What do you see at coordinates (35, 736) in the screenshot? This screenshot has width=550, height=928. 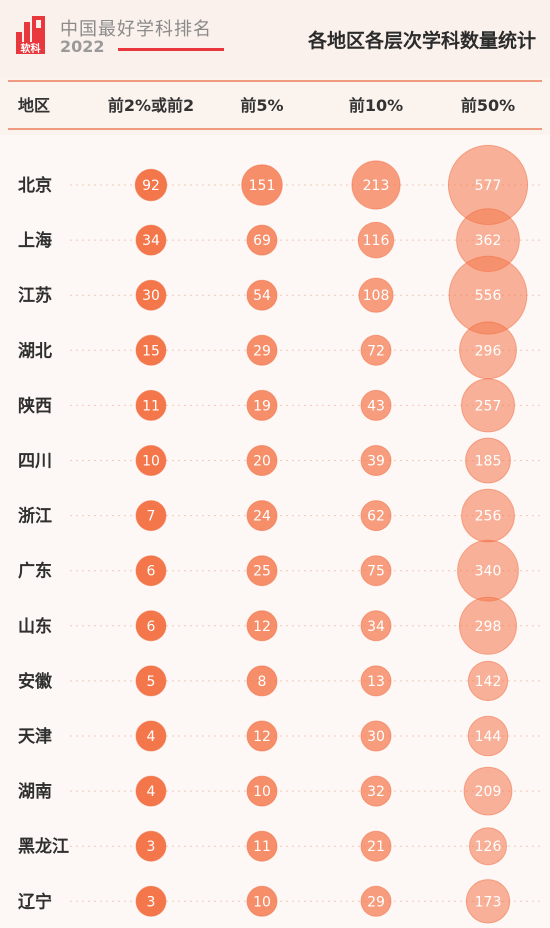 I see `region-label: 天津` at bounding box center [35, 736].